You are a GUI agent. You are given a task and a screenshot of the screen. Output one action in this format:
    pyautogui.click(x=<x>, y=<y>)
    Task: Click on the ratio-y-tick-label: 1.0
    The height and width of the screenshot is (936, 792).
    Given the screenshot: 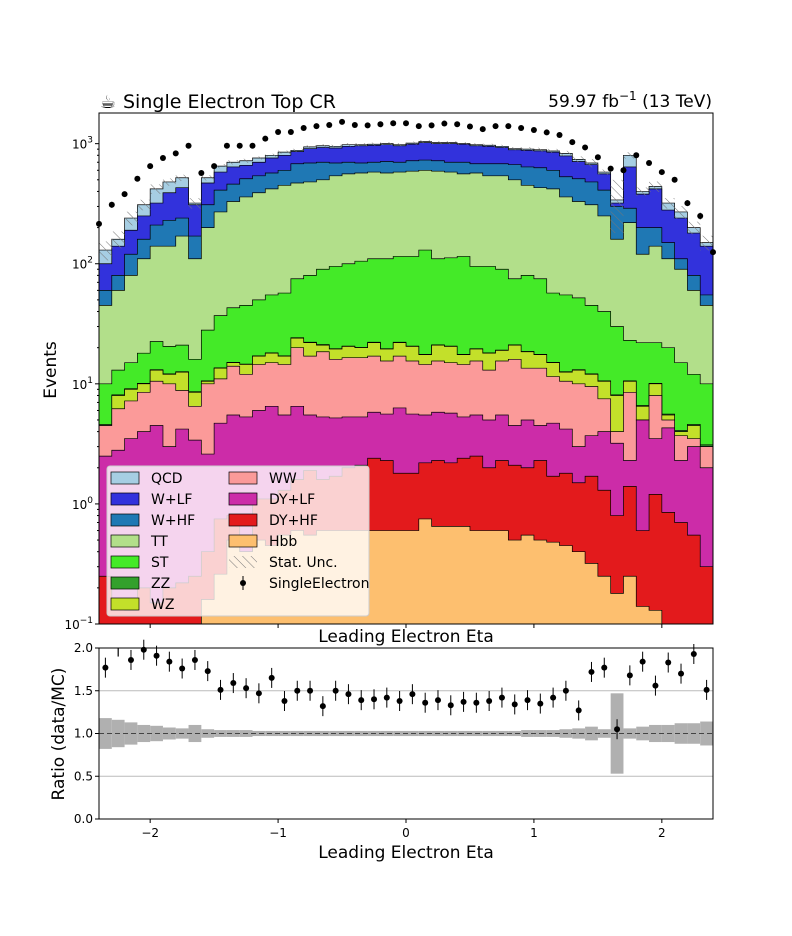 What is the action you would take?
    pyautogui.click(x=83, y=734)
    